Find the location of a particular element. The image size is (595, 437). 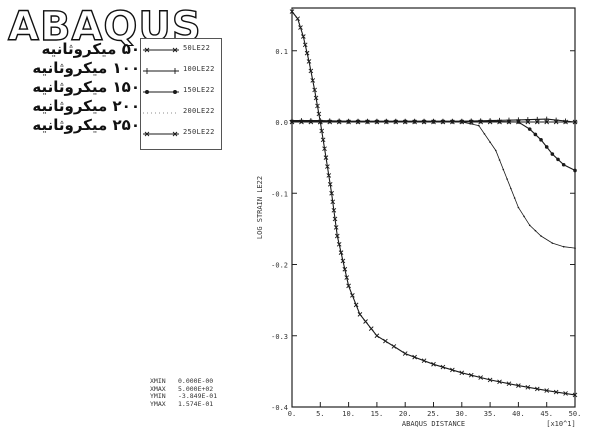

legend-label: 100LE22 is located at coordinates (199, 69).